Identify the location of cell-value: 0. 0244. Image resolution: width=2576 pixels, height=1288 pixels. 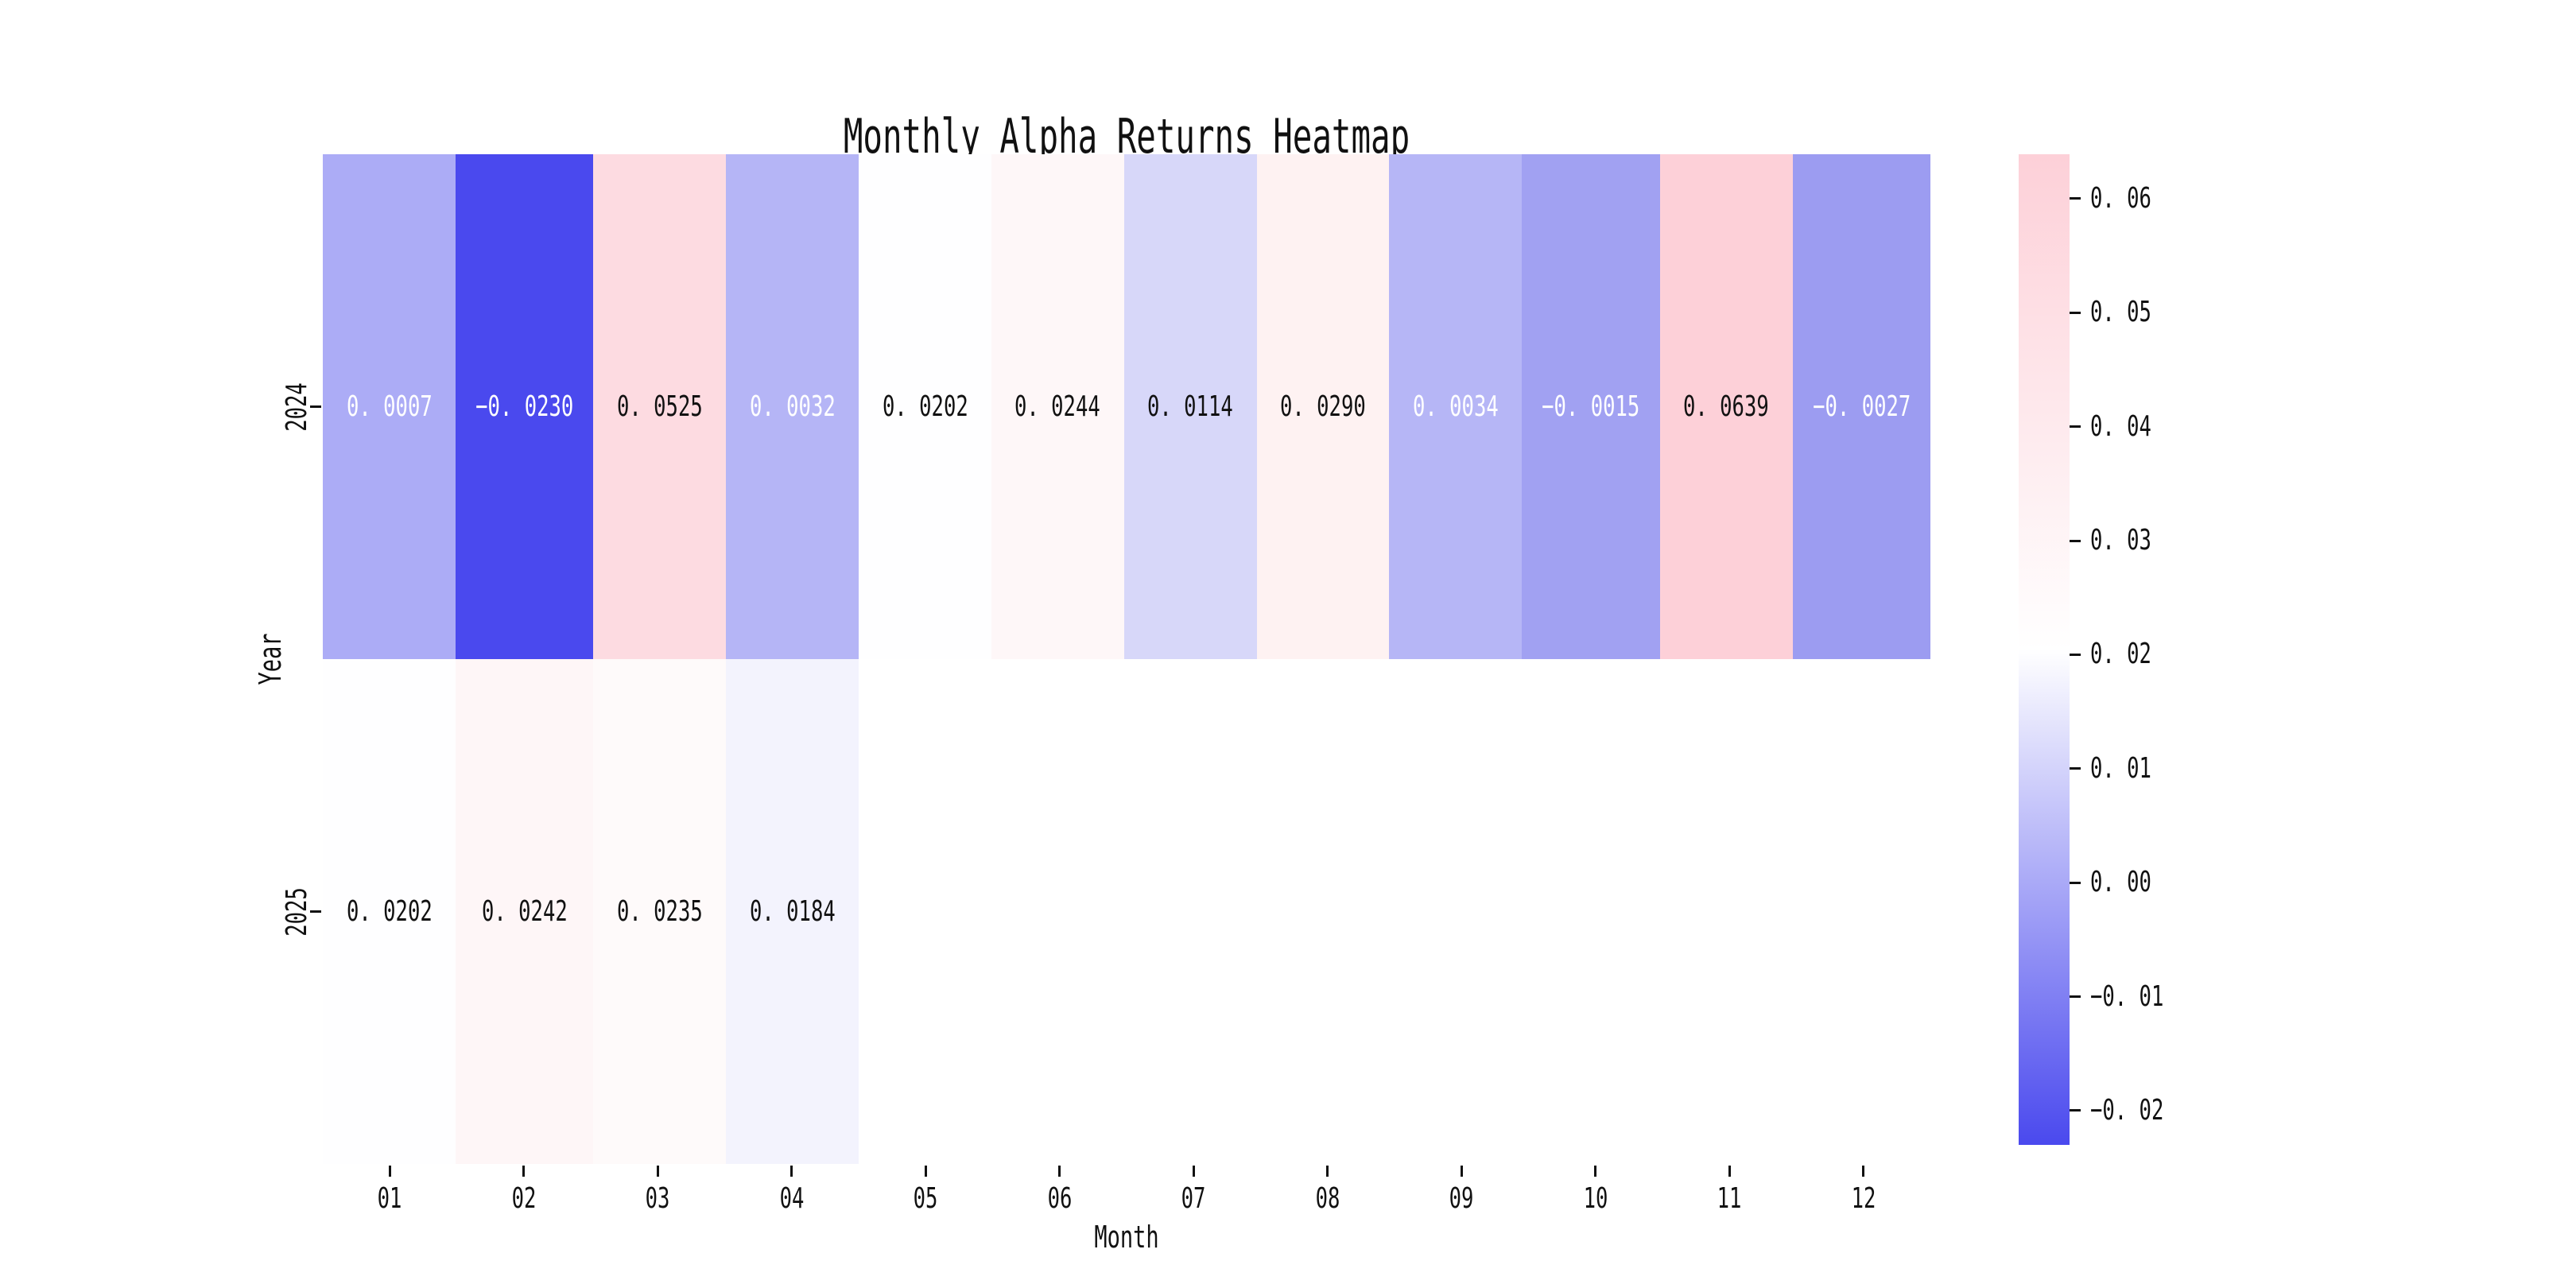
(1057, 406).